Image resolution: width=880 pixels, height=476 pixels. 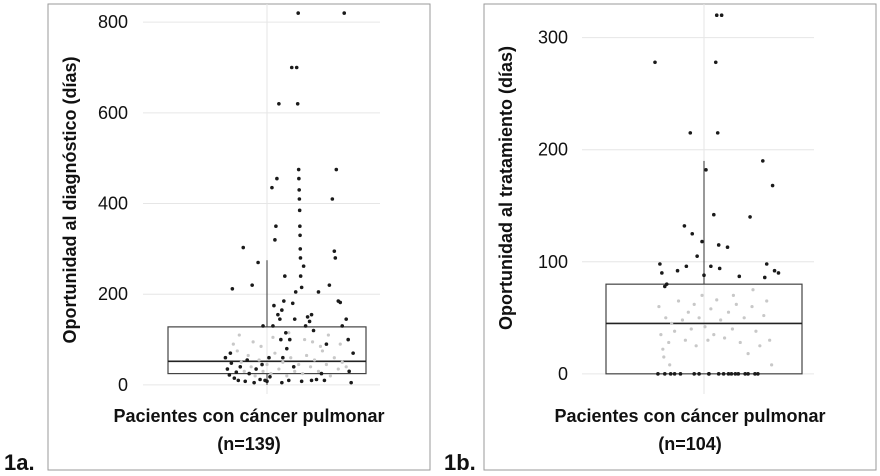 I want to click on y-tick-label: 0, so click(x=123, y=385).